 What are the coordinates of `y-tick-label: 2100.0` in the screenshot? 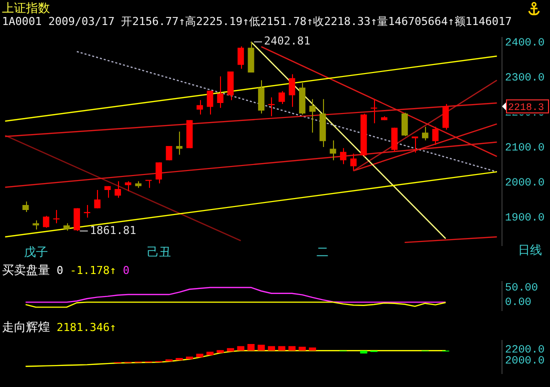 It's located at (525, 148).